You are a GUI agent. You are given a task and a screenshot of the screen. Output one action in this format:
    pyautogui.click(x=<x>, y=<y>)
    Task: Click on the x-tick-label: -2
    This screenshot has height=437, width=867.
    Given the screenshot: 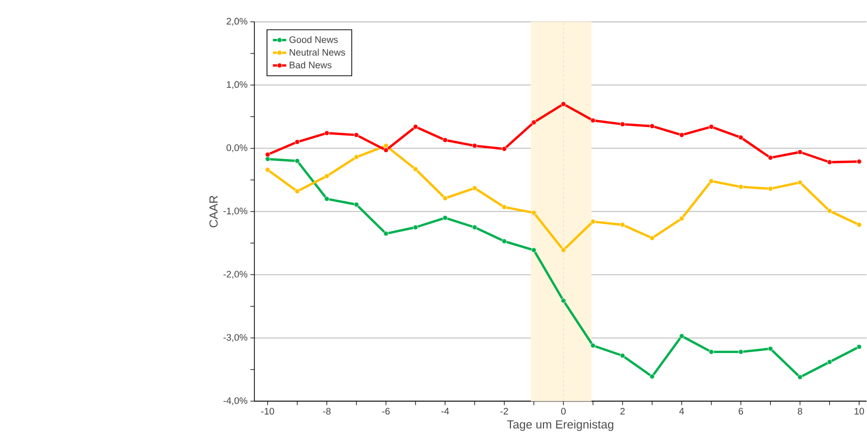 What is the action you would take?
    pyautogui.click(x=504, y=411)
    